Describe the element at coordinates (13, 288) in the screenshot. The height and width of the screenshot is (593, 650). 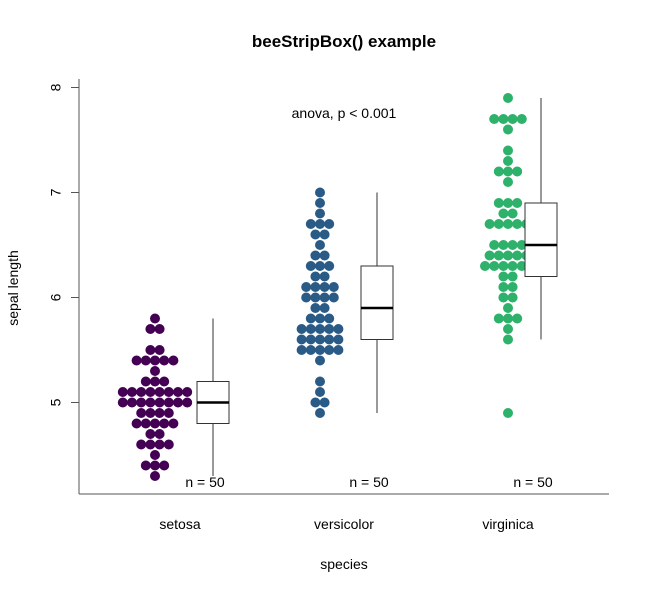
I see `y-axis-label: sepal length` at that location.